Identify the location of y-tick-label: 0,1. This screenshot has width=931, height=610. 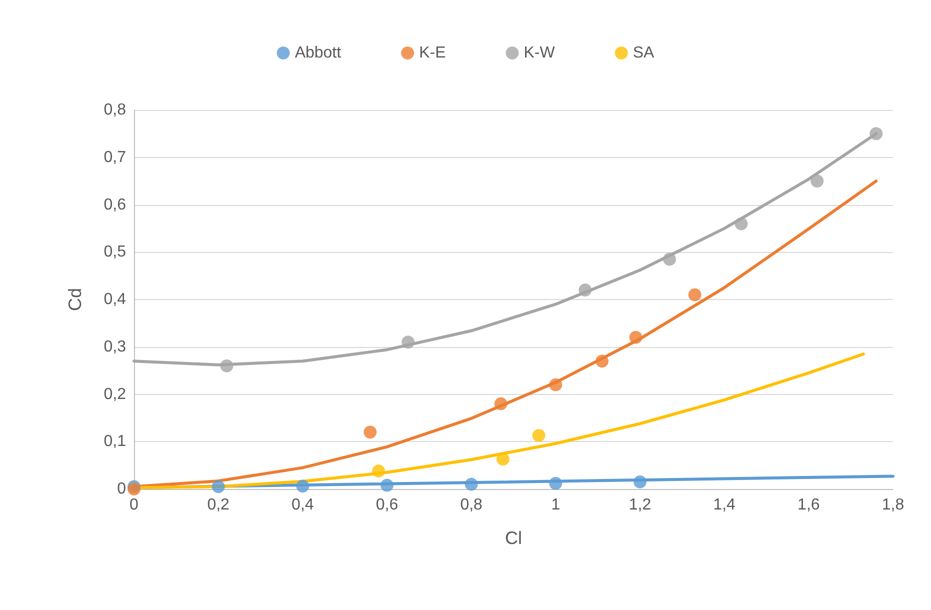
(115, 441).